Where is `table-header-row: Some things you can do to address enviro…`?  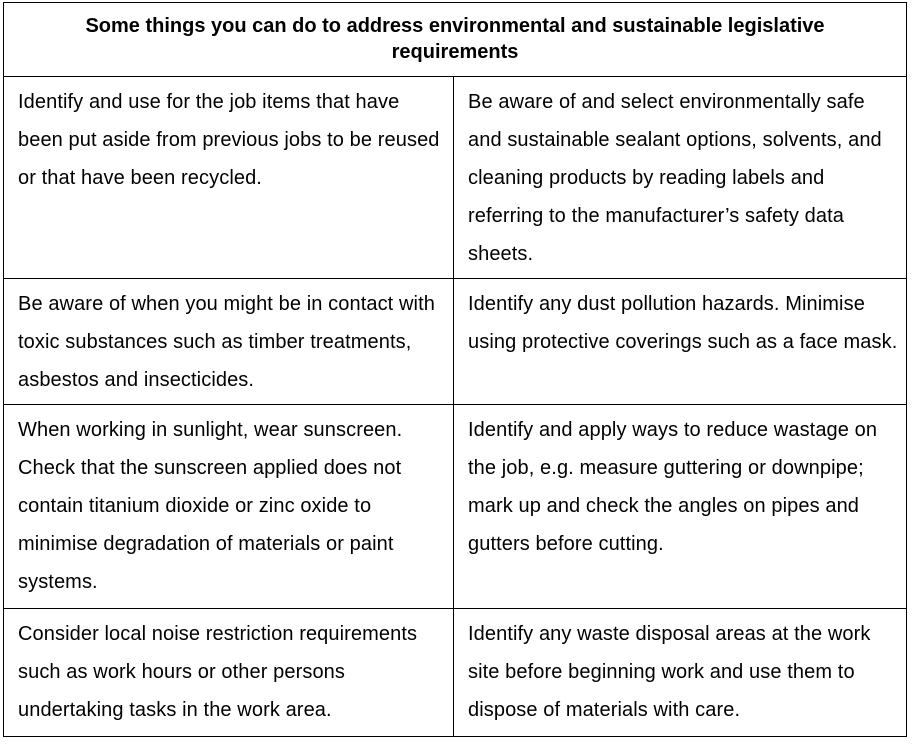
table-header-row: Some things you can do to address enviro… is located at coordinates (455, 39).